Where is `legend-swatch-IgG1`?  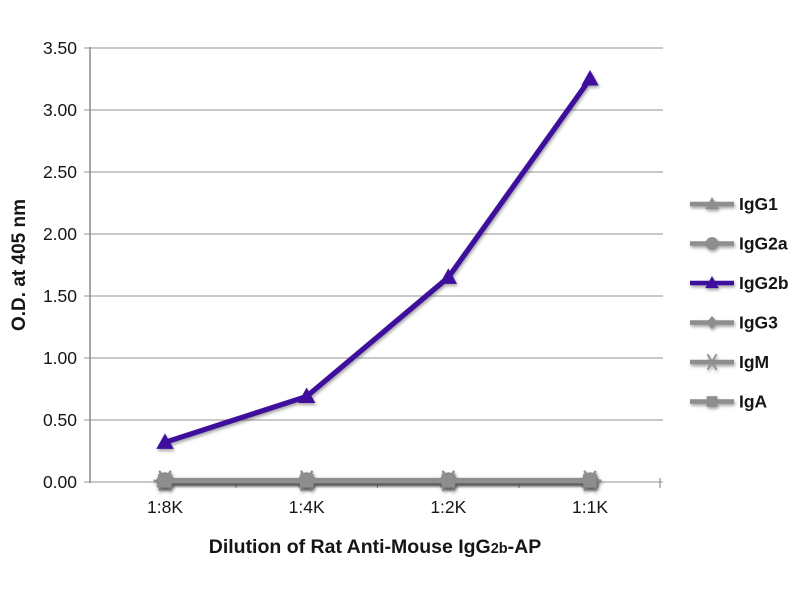 legend-swatch-IgG1 is located at coordinates (712, 203).